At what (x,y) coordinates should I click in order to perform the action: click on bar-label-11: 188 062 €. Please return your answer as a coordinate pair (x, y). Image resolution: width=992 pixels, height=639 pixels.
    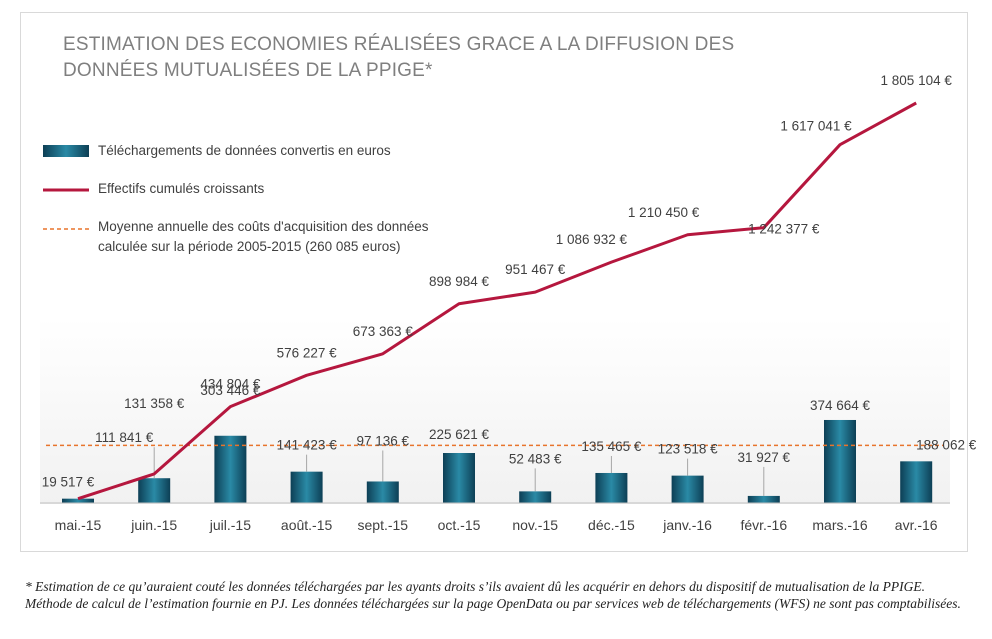
    Looking at the image, I should click on (946, 444).